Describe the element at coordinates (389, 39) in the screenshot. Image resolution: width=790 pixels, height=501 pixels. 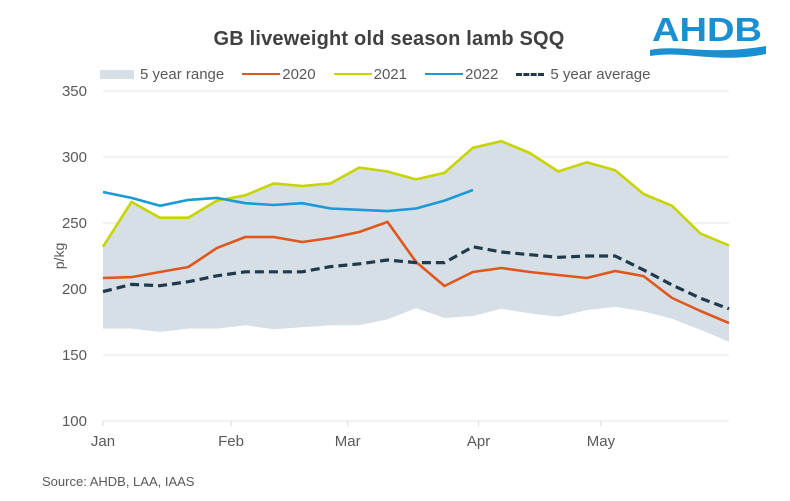
I see `chart-title-text: GB liveweight old season lamb SQQ` at that location.